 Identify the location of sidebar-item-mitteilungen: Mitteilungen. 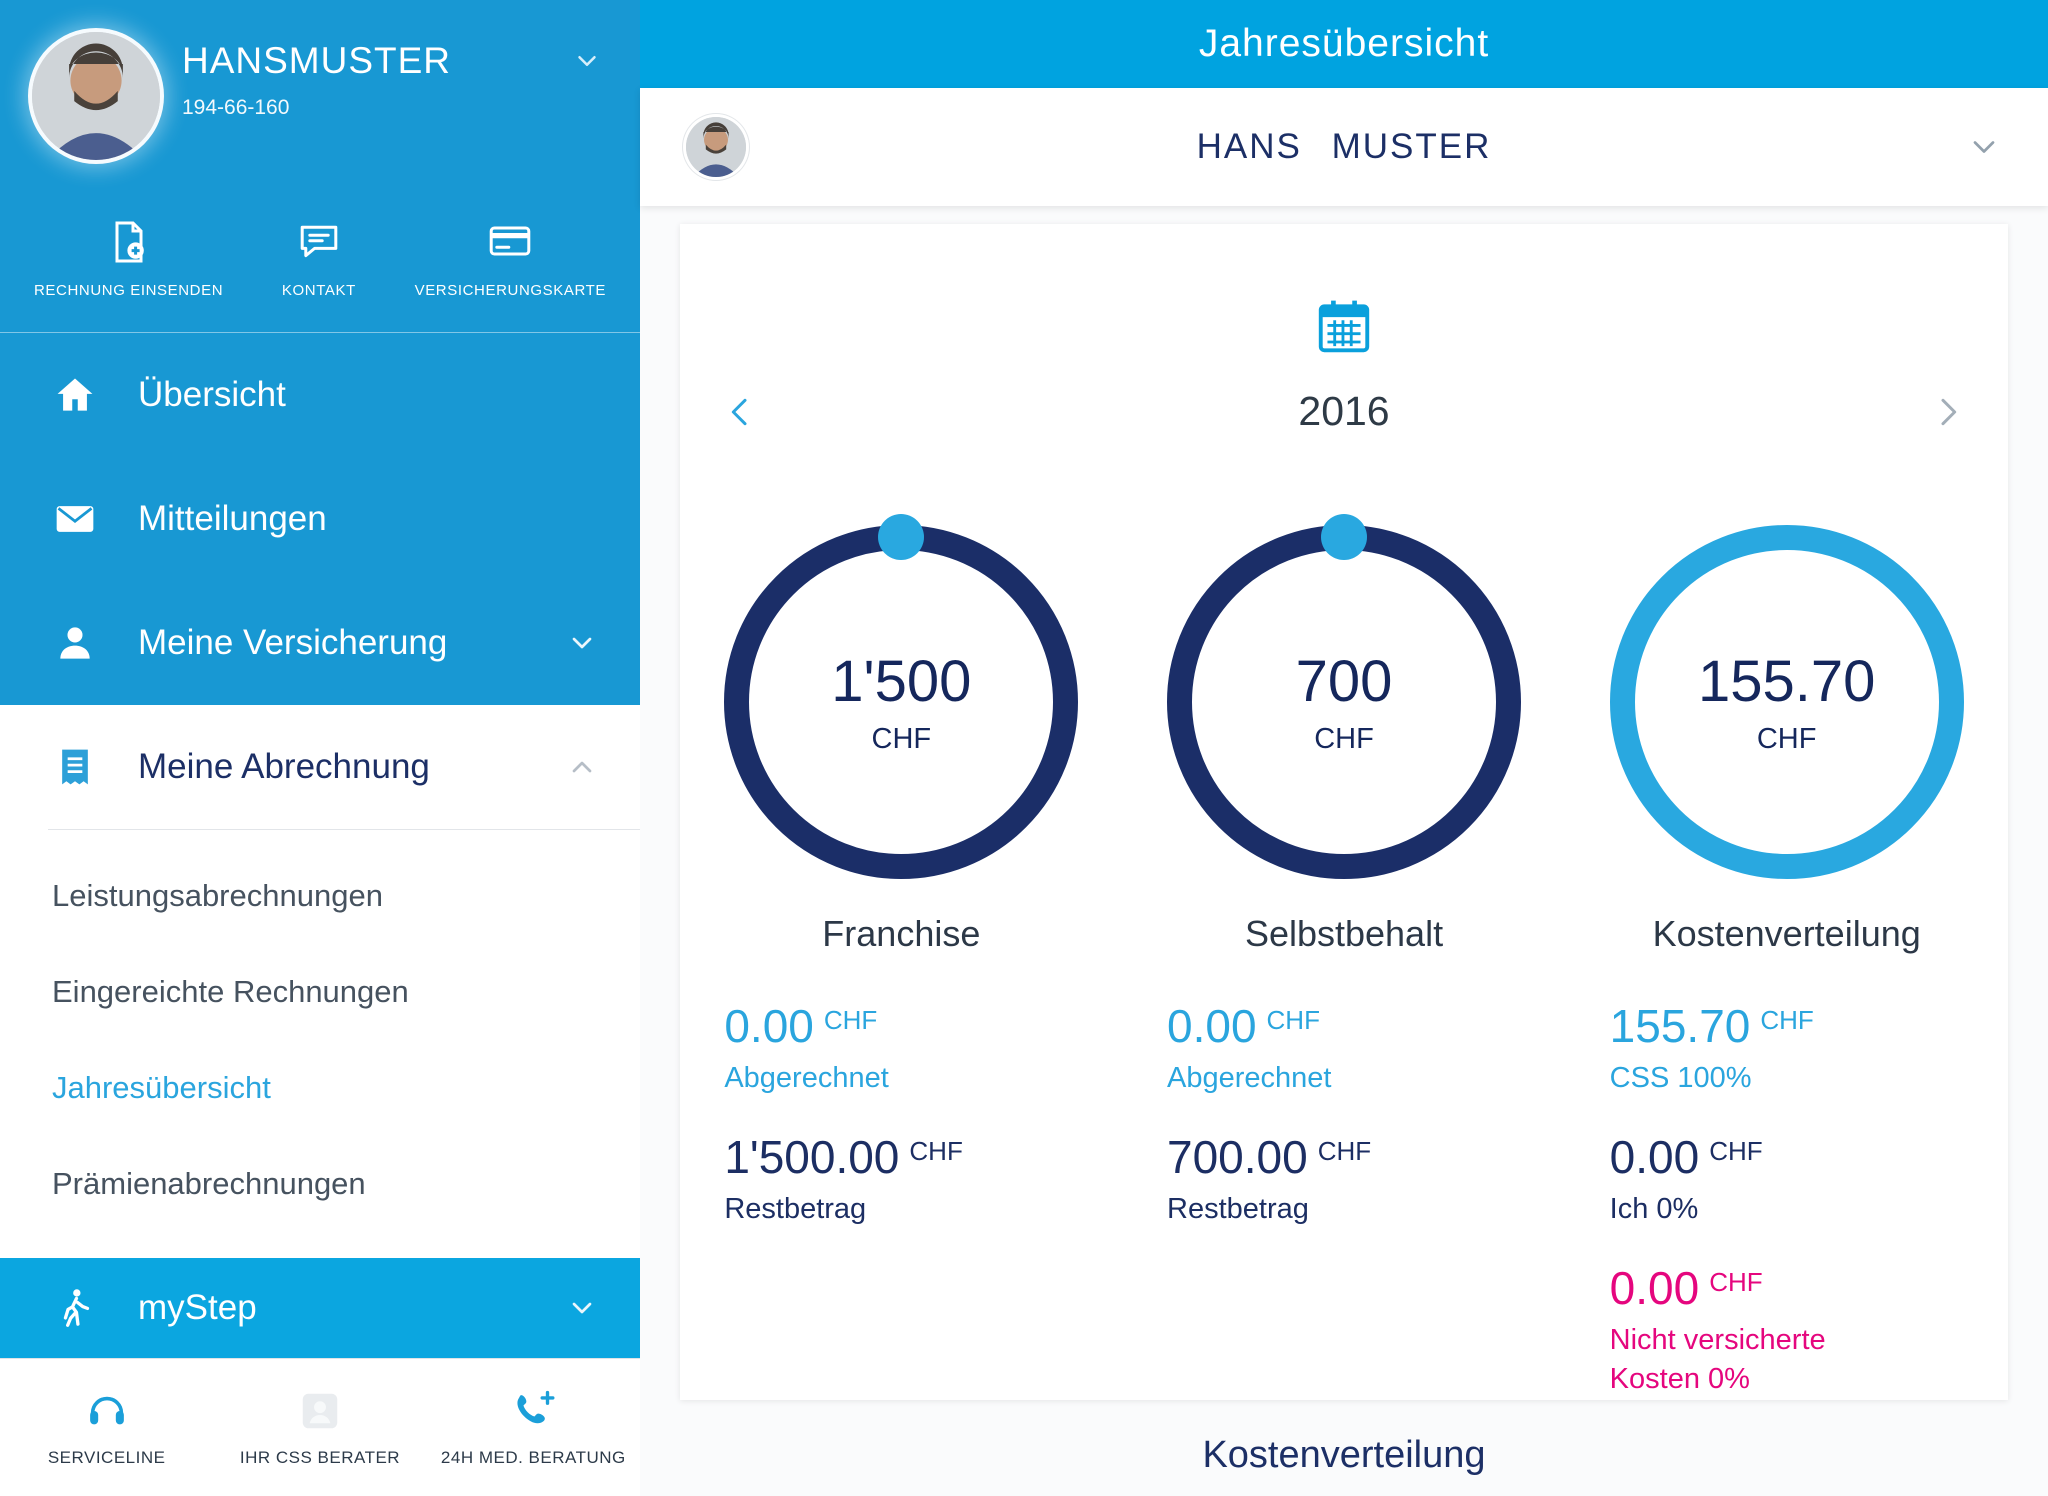
(320, 519).